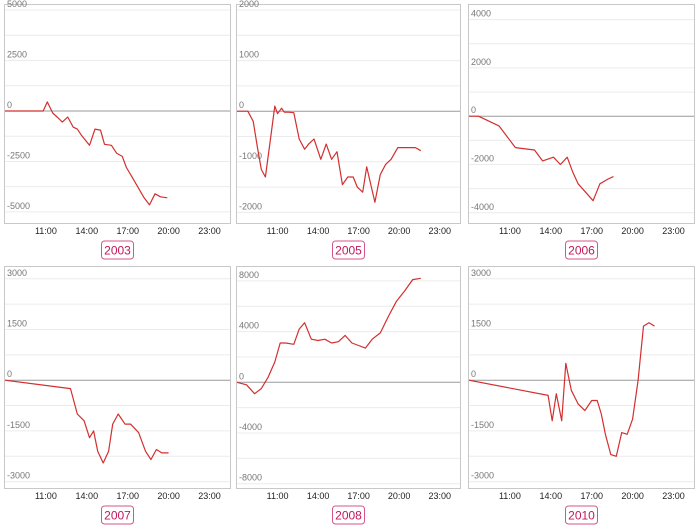 This screenshot has width=700, height=529. Describe the element at coordinates (250, 156) in the screenshot. I see `y-tick-label: -1000` at that location.